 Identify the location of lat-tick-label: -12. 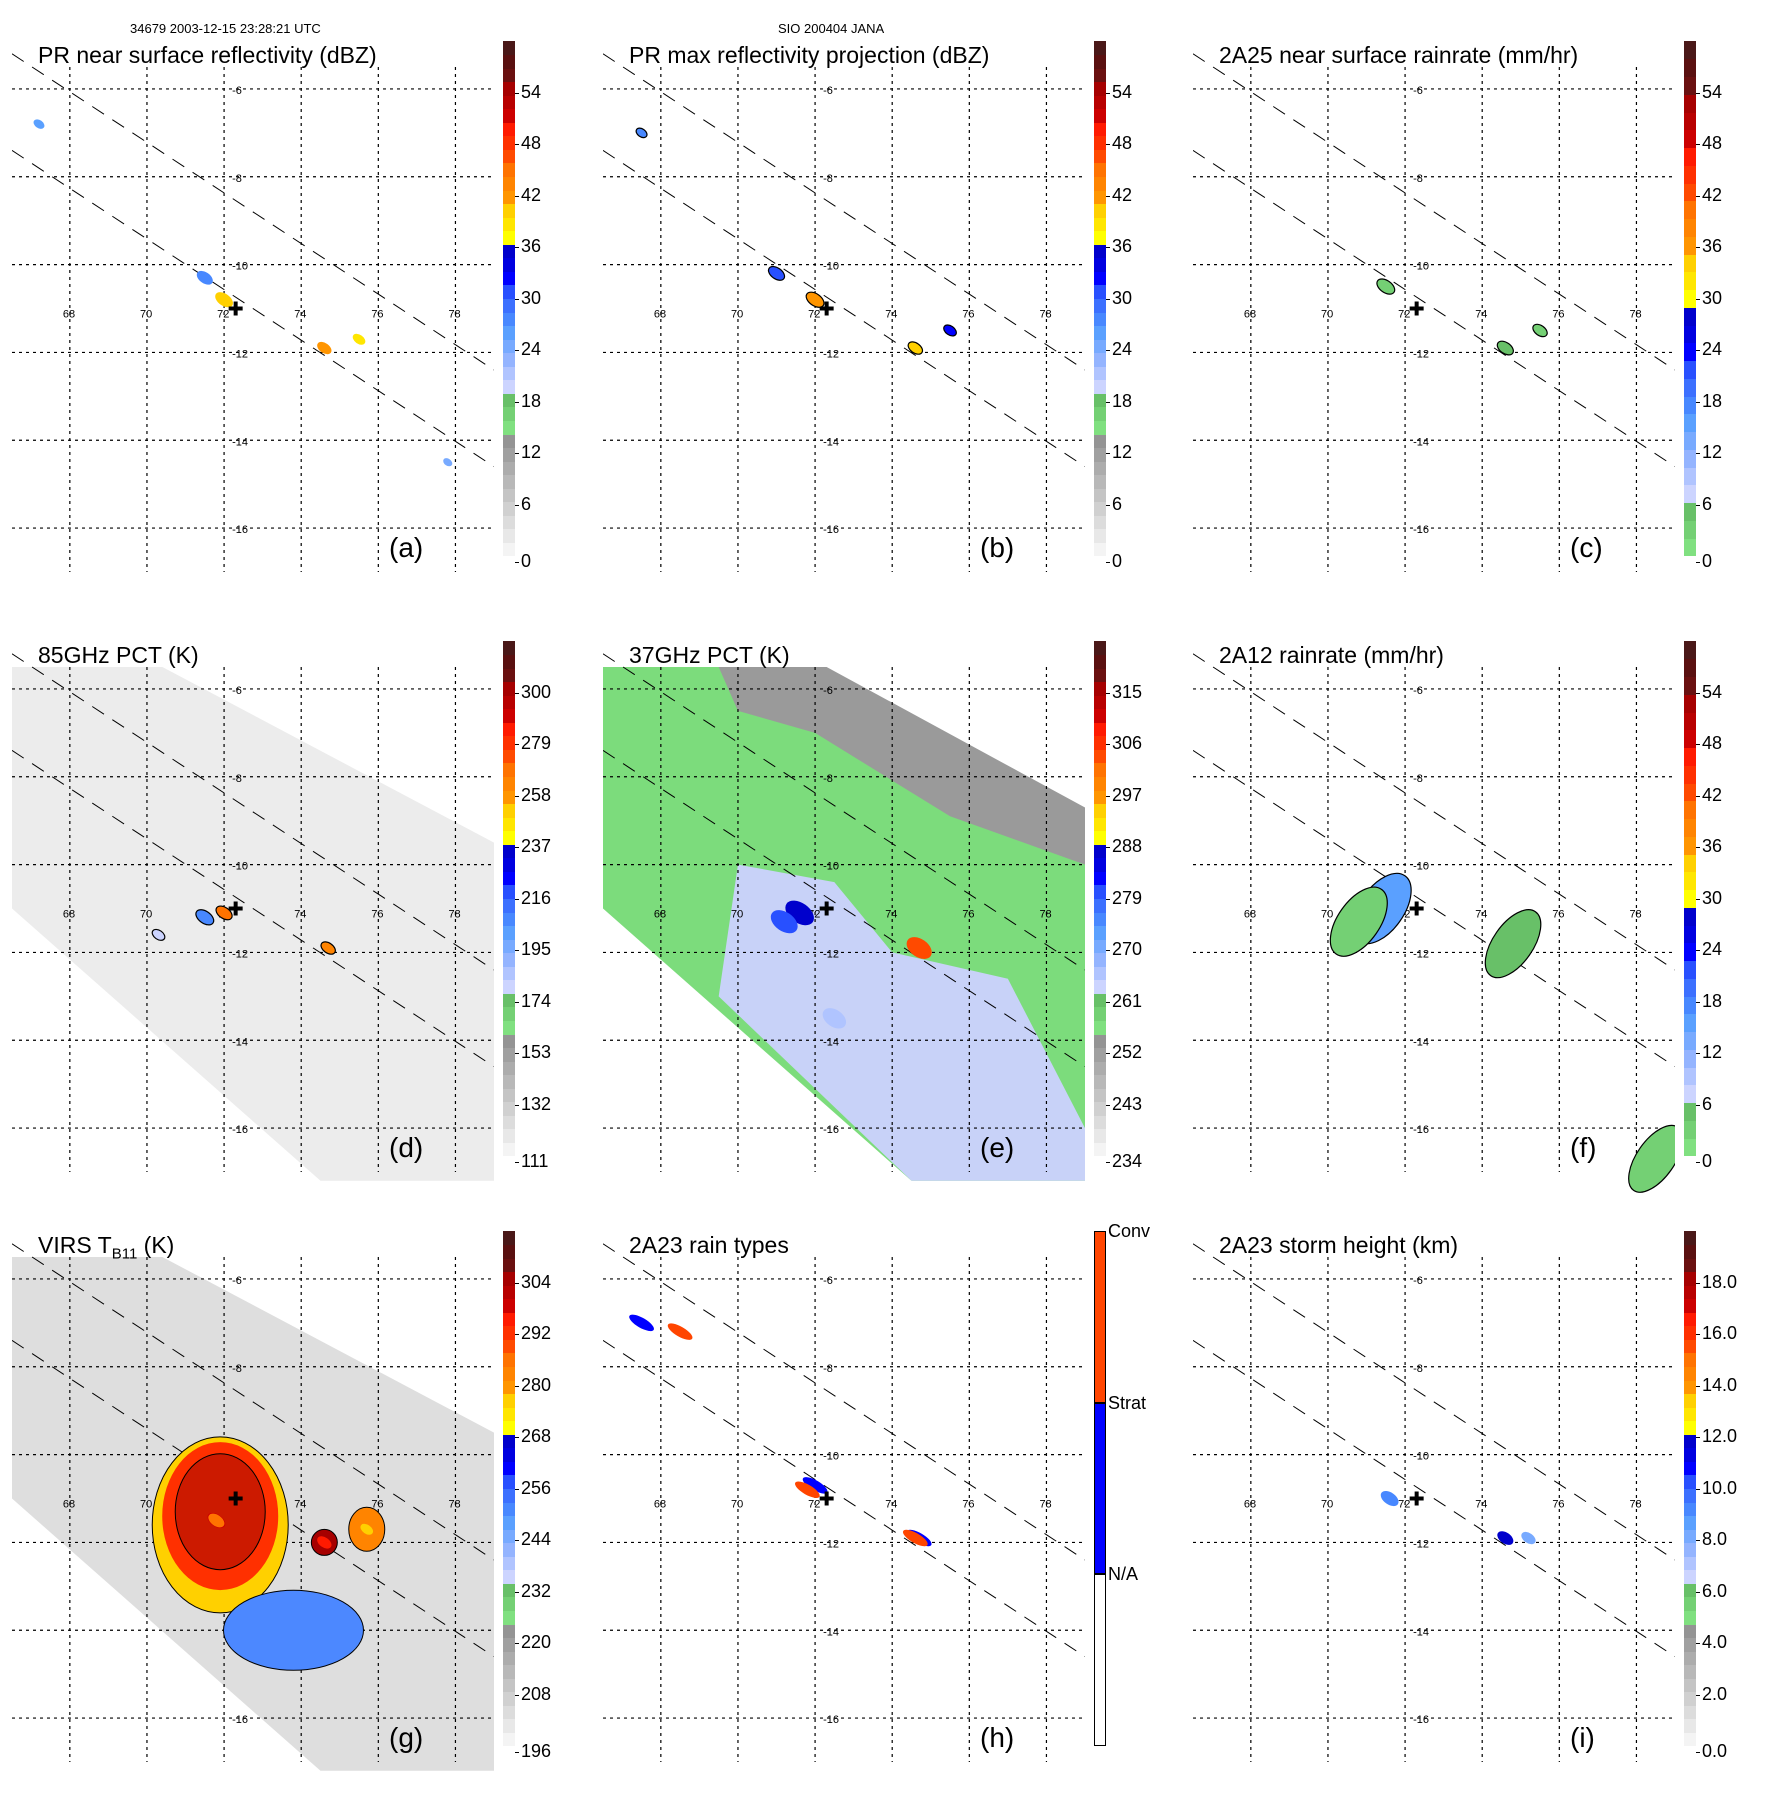
(1421, 1544).